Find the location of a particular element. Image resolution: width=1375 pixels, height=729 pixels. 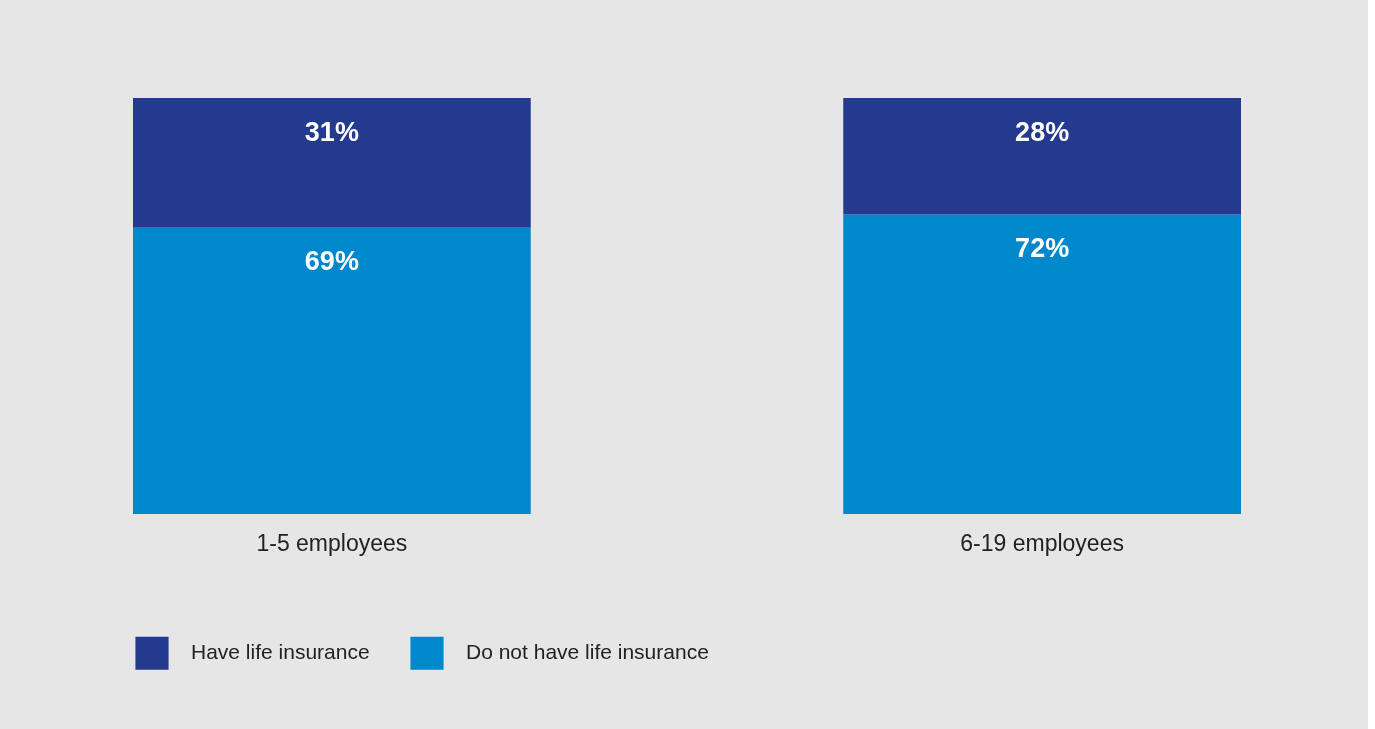

data-label: 28% is located at coordinates (1042, 132).